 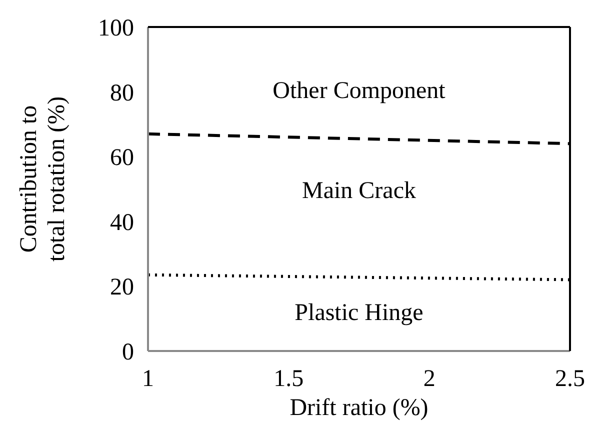 What do you see at coordinates (359, 191) in the screenshot?
I see `annotation: Main Crack` at bounding box center [359, 191].